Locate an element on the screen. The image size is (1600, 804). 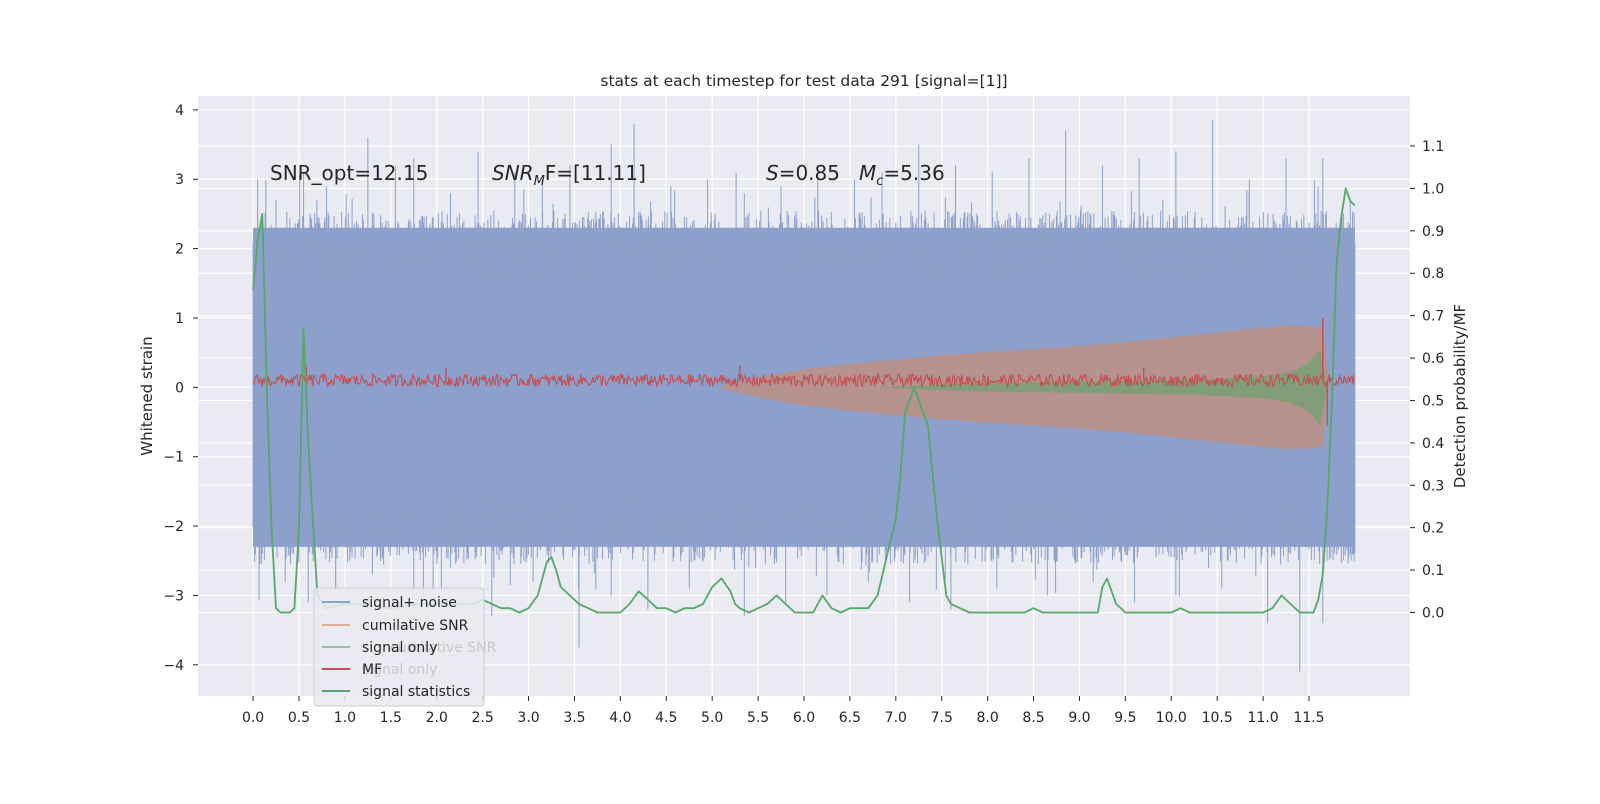
legend-label-cumilative-snr: cumilative SNR is located at coordinates (415, 626).